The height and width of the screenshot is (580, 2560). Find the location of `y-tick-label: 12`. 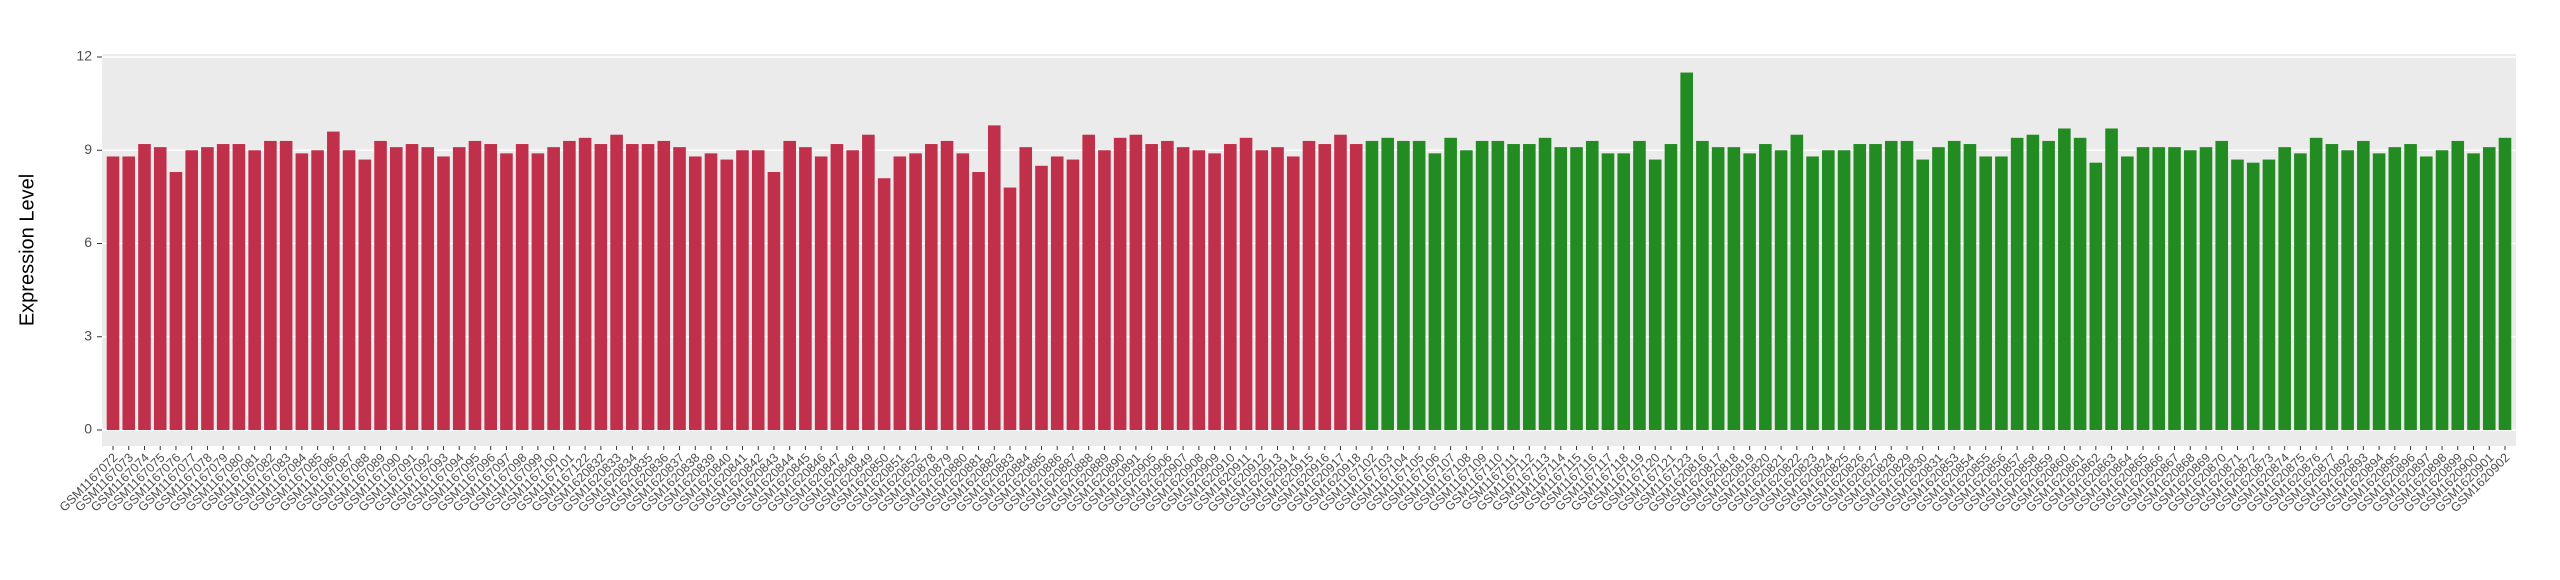

y-tick-label: 12 is located at coordinates (84, 56).